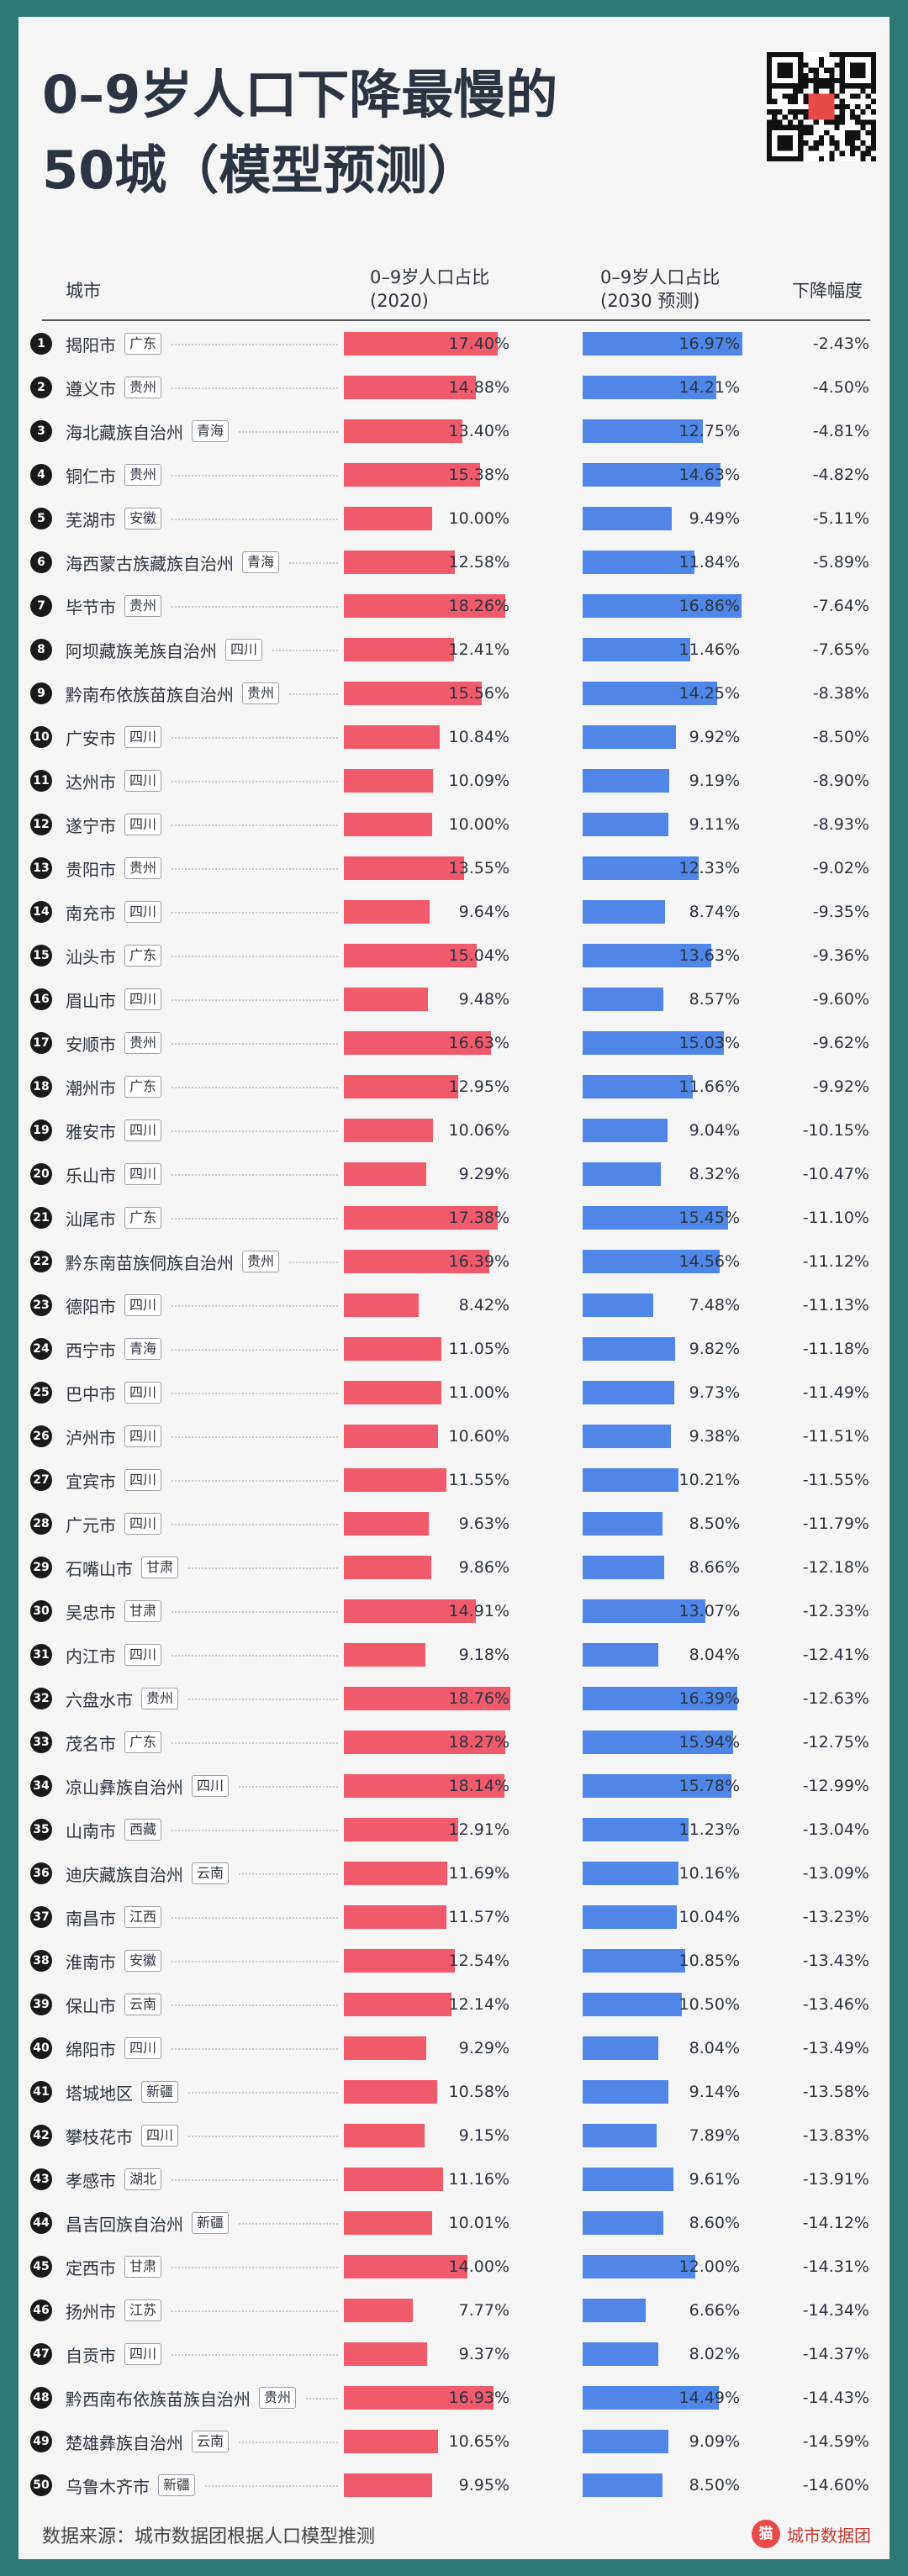 The width and height of the screenshot is (908, 2576). Describe the element at coordinates (114, 2179) in the screenshot. I see `city-cell: 孝感市 湖北` at that location.